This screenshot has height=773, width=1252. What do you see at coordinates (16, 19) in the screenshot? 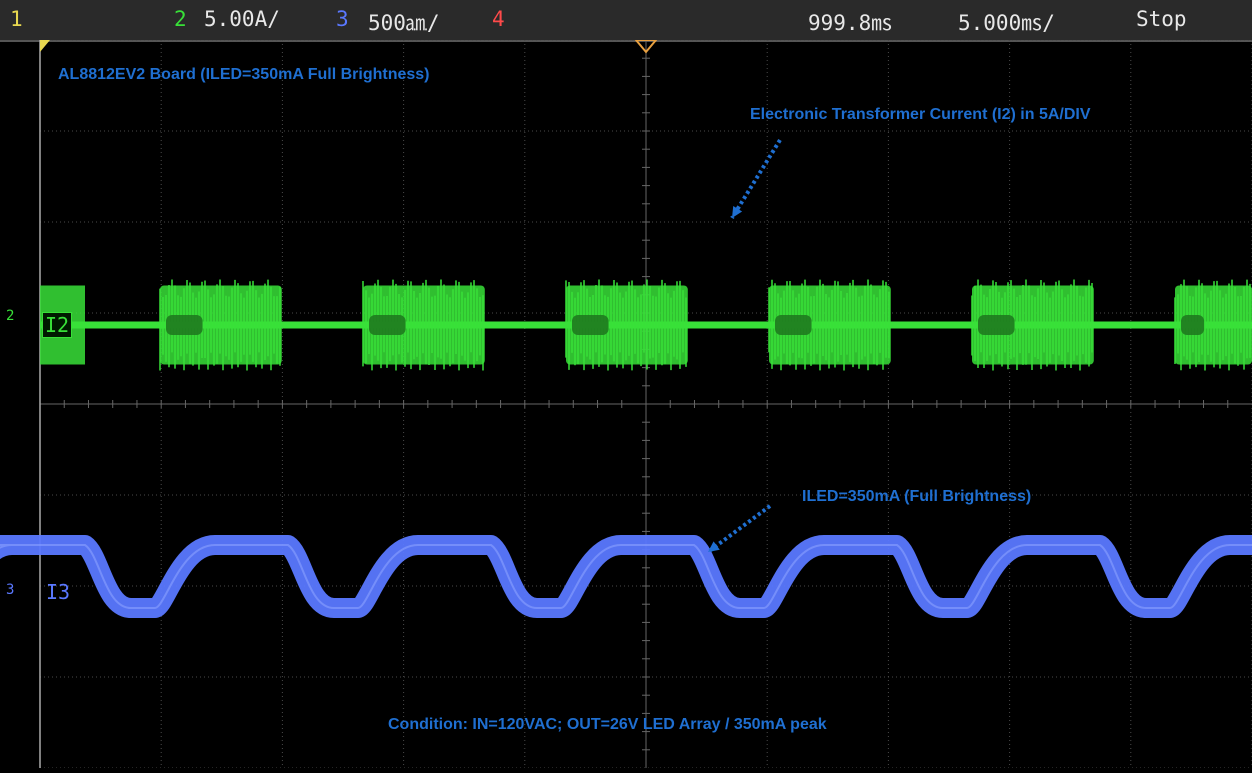
I see `channel-1-label: 1` at bounding box center [16, 19].